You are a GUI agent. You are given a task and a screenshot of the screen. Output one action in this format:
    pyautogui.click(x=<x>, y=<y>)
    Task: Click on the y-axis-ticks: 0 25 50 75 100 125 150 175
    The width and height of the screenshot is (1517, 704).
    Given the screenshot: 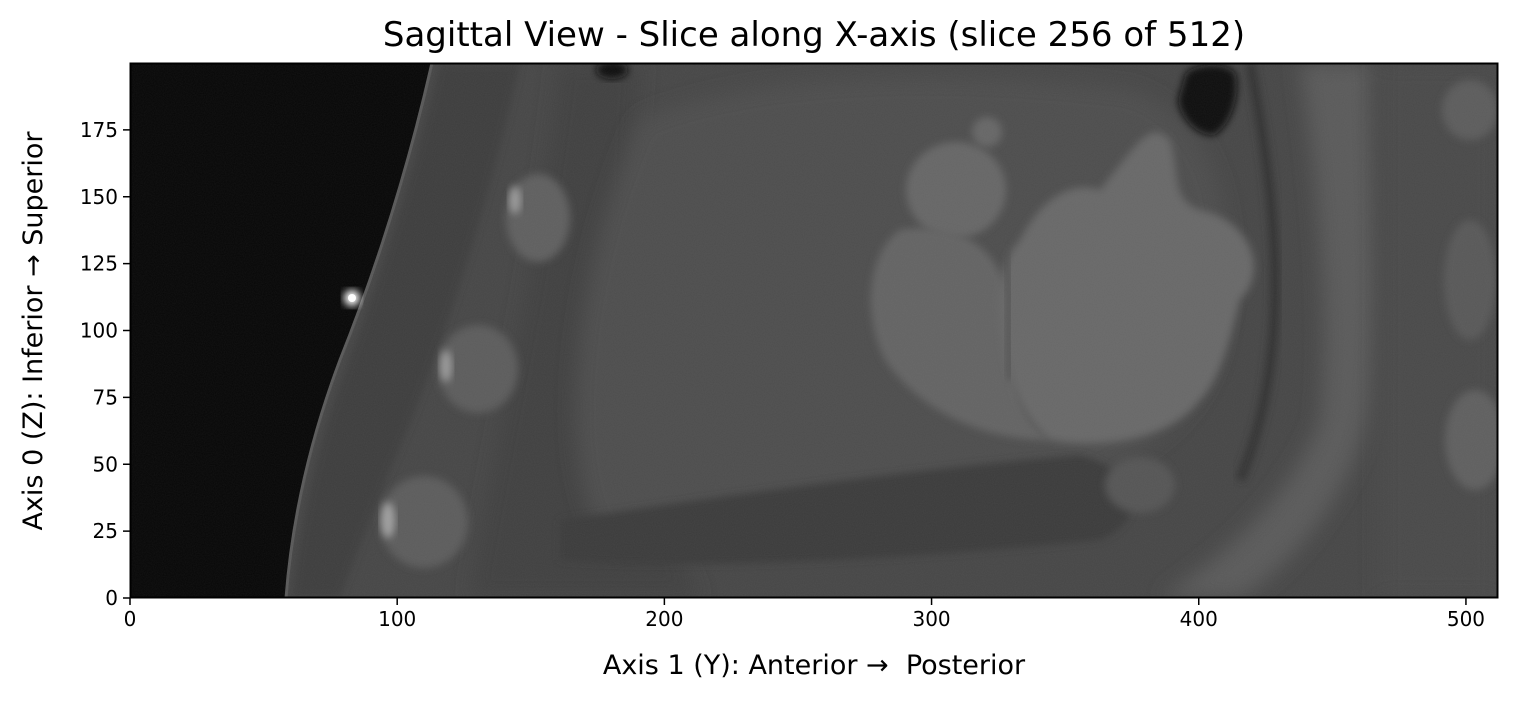 What is the action you would take?
    pyautogui.click(x=105, y=364)
    